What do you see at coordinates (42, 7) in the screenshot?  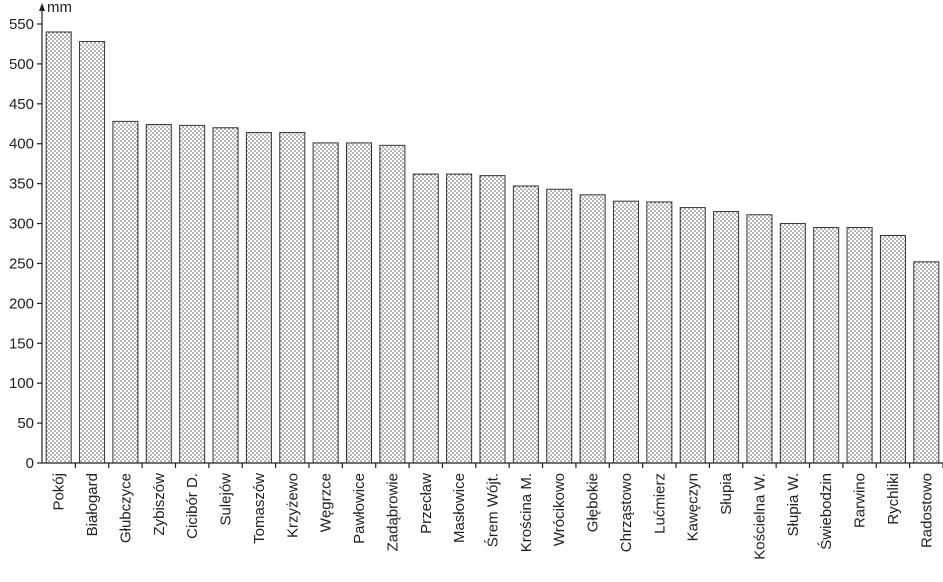 I see `y-axis-arrow` at bounding box center [42, 7].